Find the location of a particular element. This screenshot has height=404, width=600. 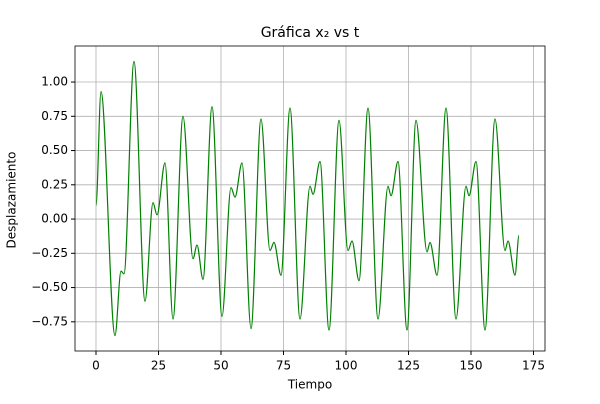

x-tick-label: 125 is located at coordinates (408, 366).